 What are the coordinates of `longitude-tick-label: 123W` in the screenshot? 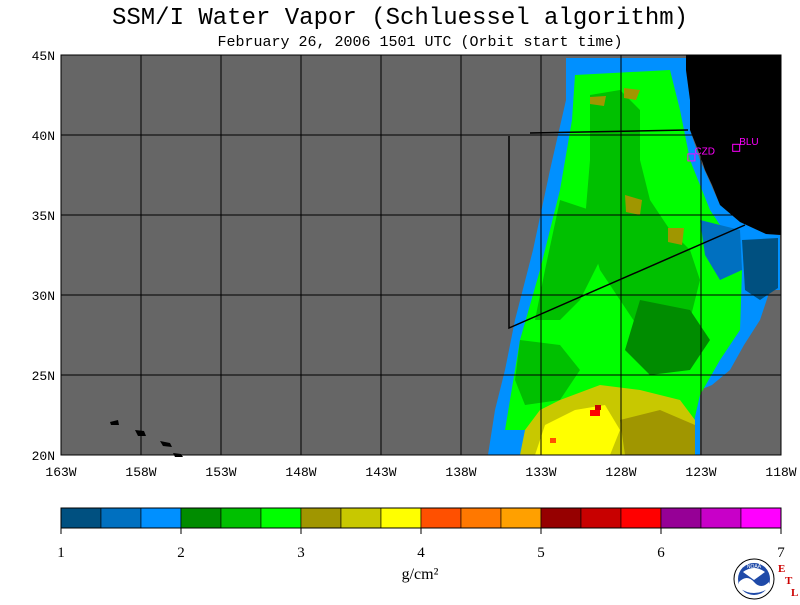 It's located at (700, 472).